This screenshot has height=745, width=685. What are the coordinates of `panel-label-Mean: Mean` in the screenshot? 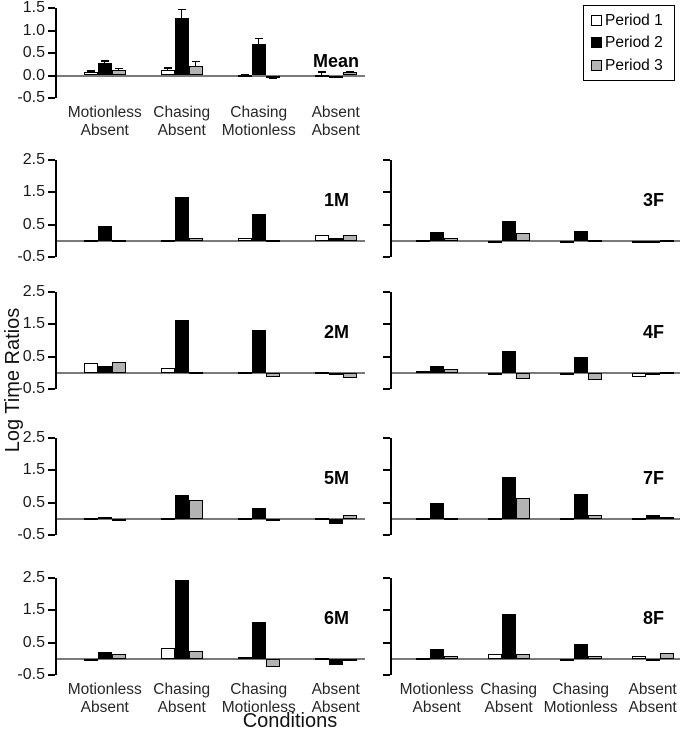 It's located at (335, 61).